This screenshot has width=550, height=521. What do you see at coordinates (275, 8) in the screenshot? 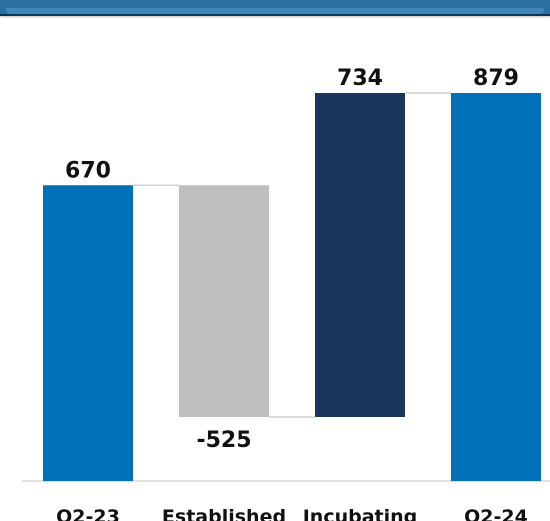
I see `header-bar` at bounding box center [275, 8].